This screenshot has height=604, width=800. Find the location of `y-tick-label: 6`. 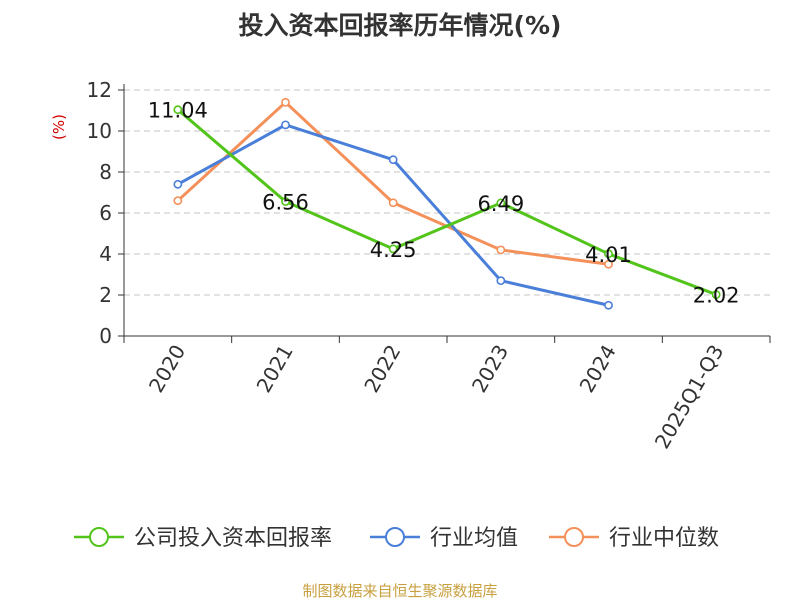

y-tick-label: 6 is located at coordinates (105, 213).